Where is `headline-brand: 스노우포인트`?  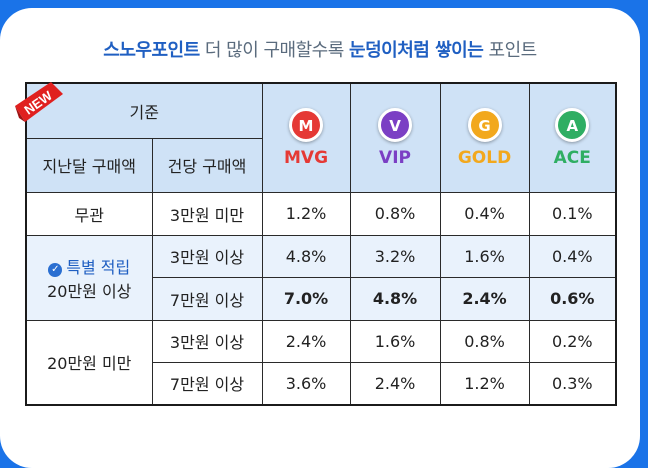 headline-brand: 스노우포인트 is located at coordinates (151, 50).